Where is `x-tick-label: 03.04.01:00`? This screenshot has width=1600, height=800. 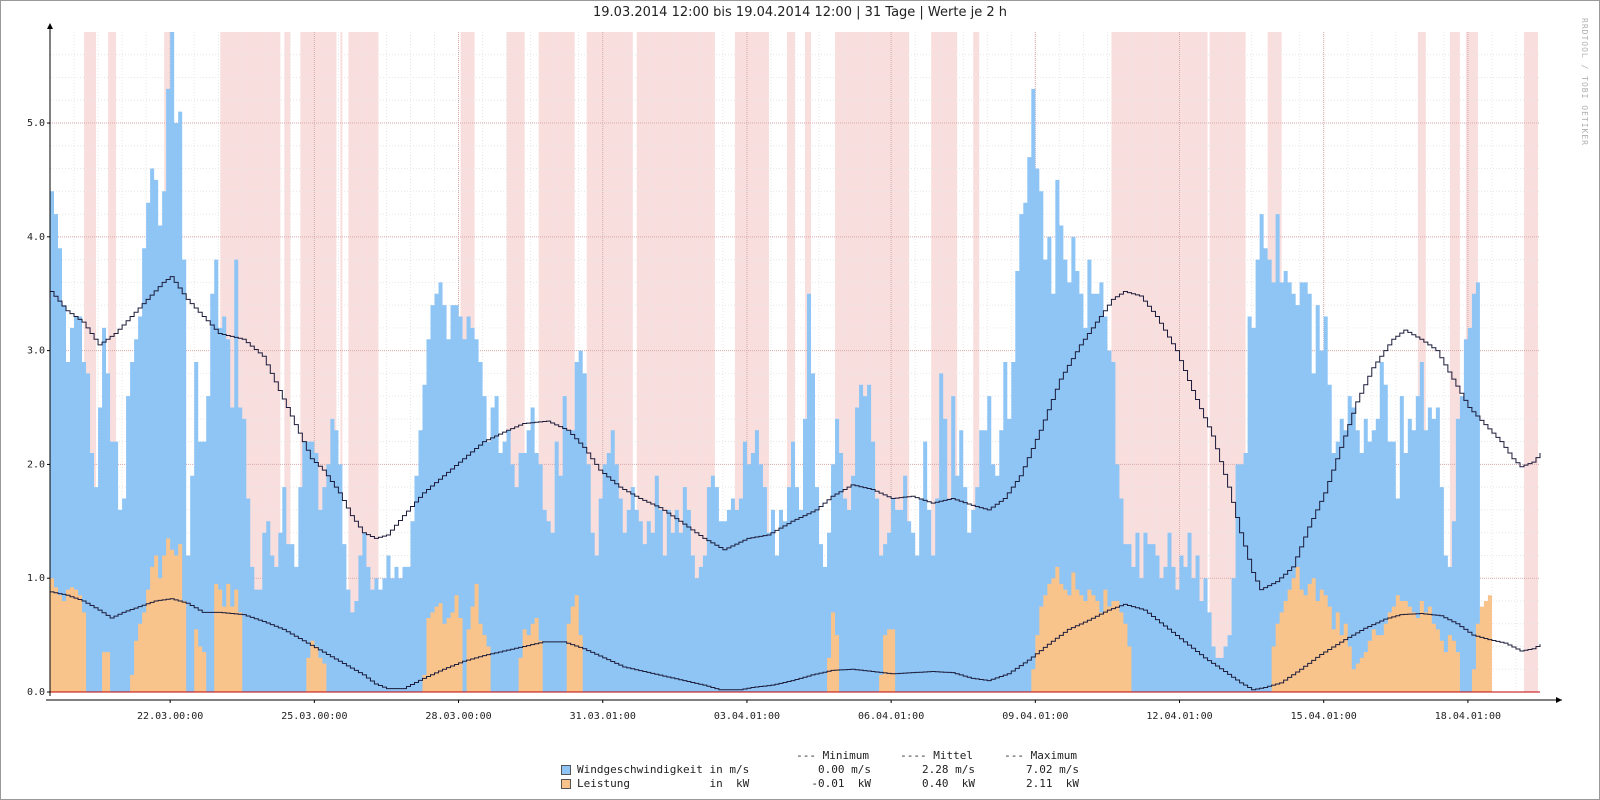
x-tick-label: 03.04.01:00 is located at coordinates (747, 716).